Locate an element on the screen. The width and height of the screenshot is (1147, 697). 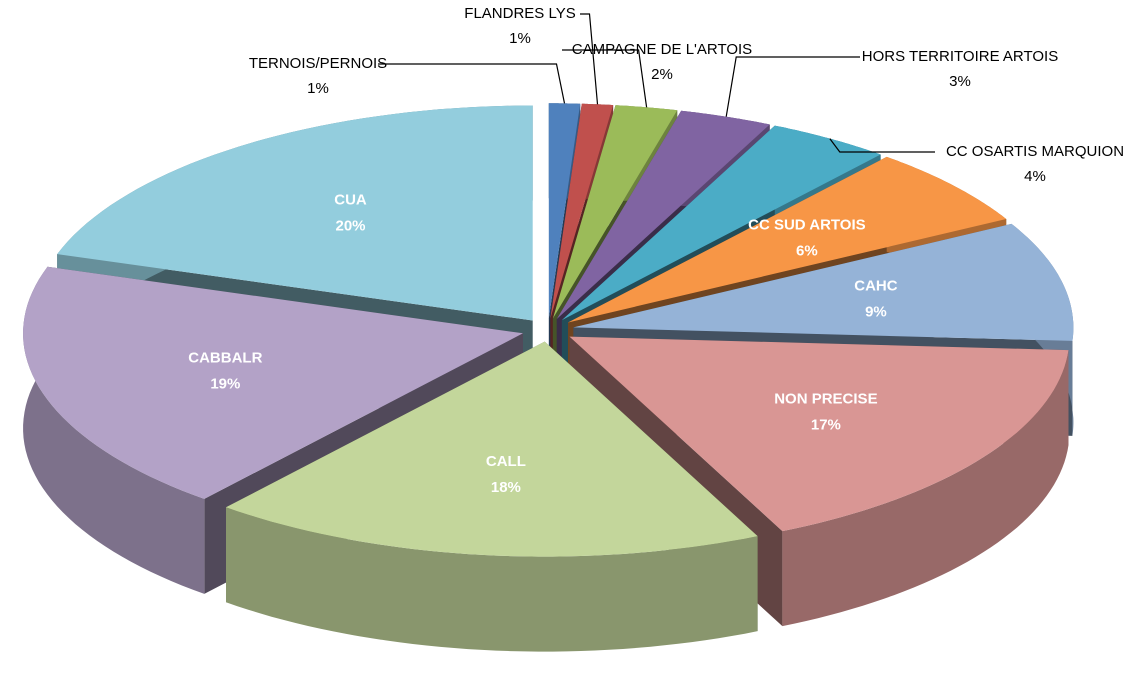
category-label: NON PRECISE is located at coordinates (825, 398).